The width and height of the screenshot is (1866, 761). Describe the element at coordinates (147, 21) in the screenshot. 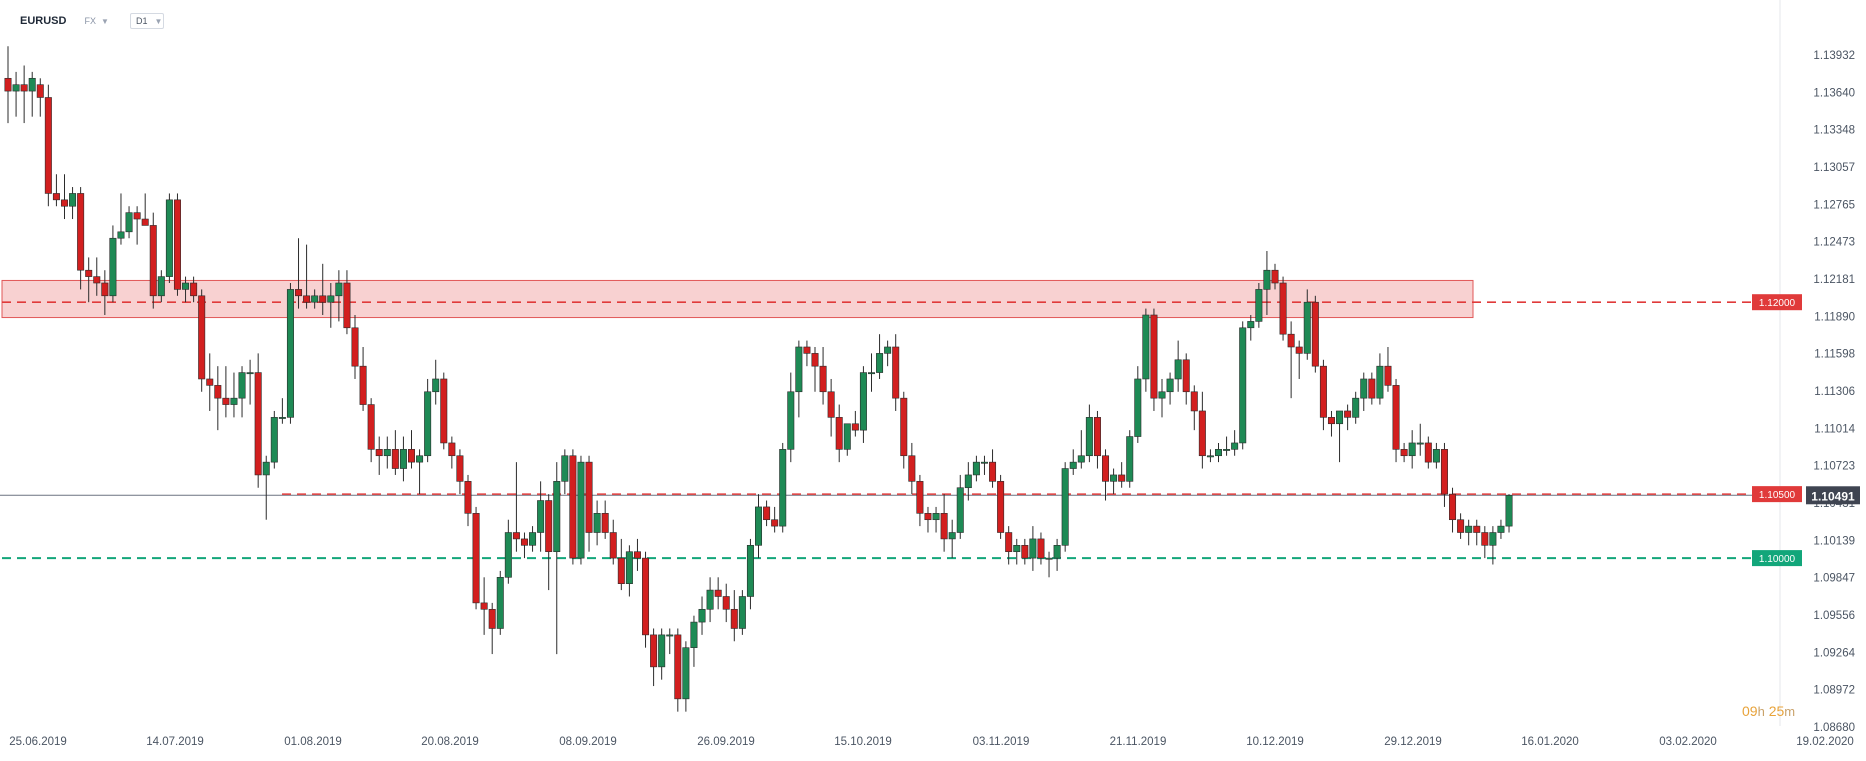

I see `timeframe-selector: D1 ▼` at that location.